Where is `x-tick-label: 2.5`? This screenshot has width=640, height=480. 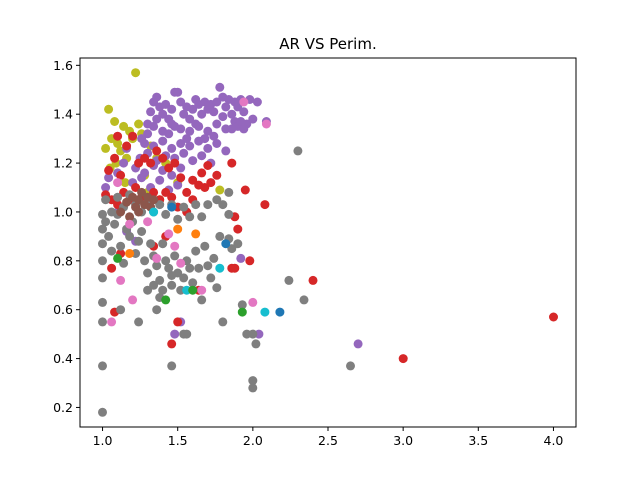
x-tick-label: 2.5 is located at coordinates (328, 440).